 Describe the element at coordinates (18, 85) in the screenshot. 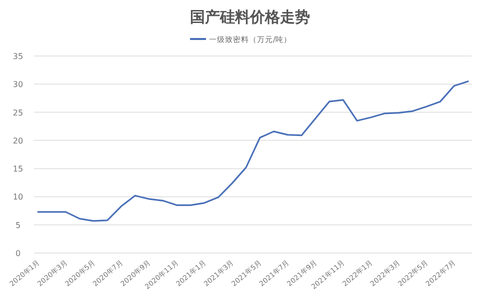

I see `y-tick-label: 30` at that location.